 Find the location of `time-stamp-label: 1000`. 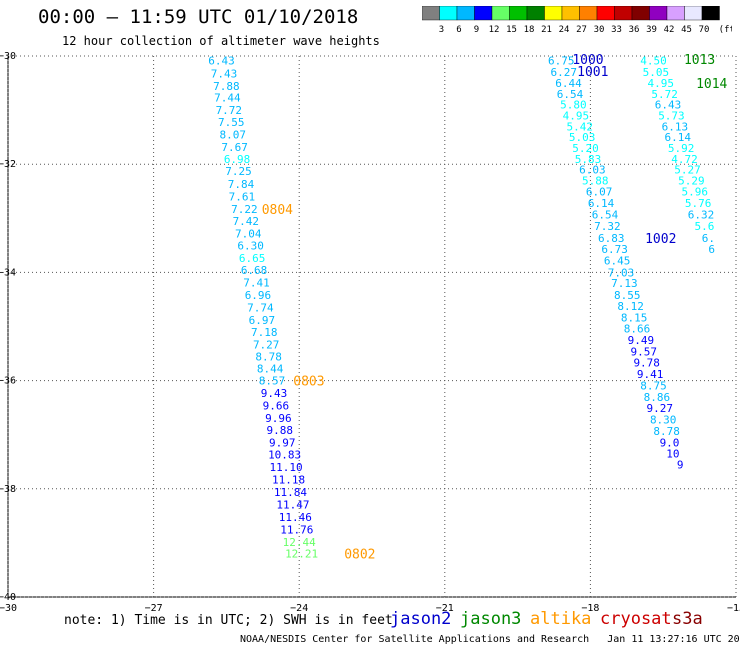

time-stamp-label: 1000 is located at coordinates (587, 60).